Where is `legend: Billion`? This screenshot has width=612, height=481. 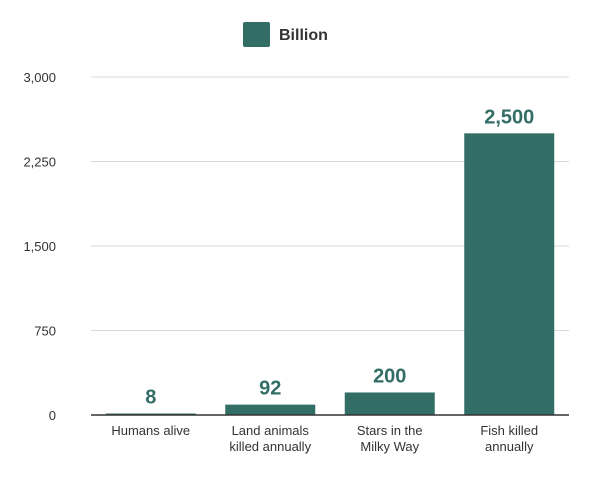
legend: Billion is located at coordinates (285, 34).